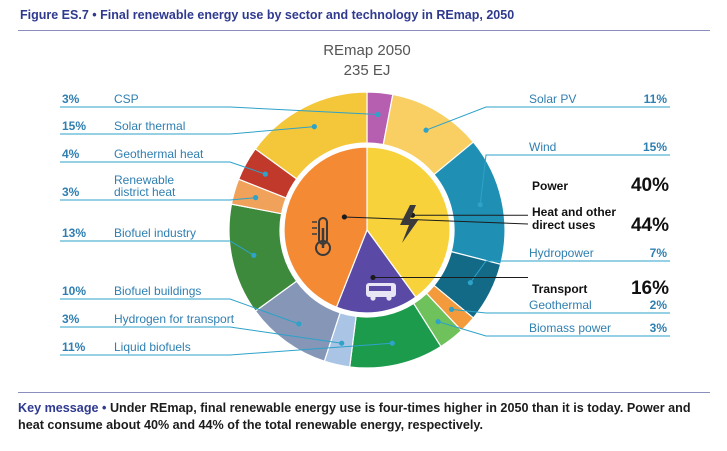  I want to click on label-line-biomass-power, so click(553, 329).